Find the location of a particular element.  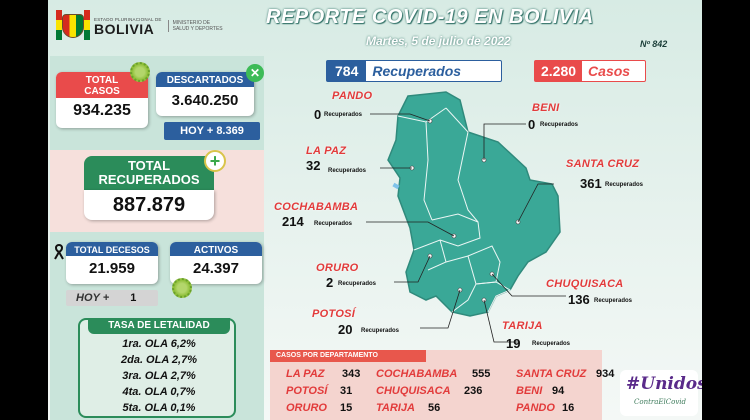

recuperados-value: 887.879 is located at coordinates (149, 205).